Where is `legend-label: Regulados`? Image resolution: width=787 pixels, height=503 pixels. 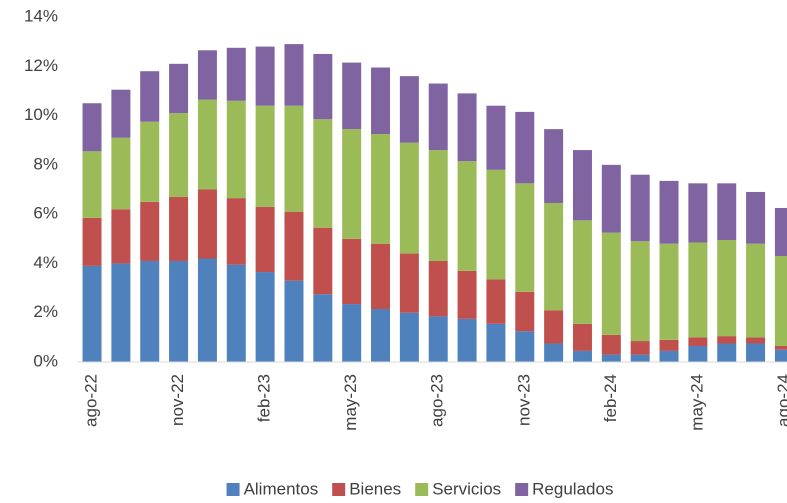 legend-label: Regulados is located at coordinates (572, 488).